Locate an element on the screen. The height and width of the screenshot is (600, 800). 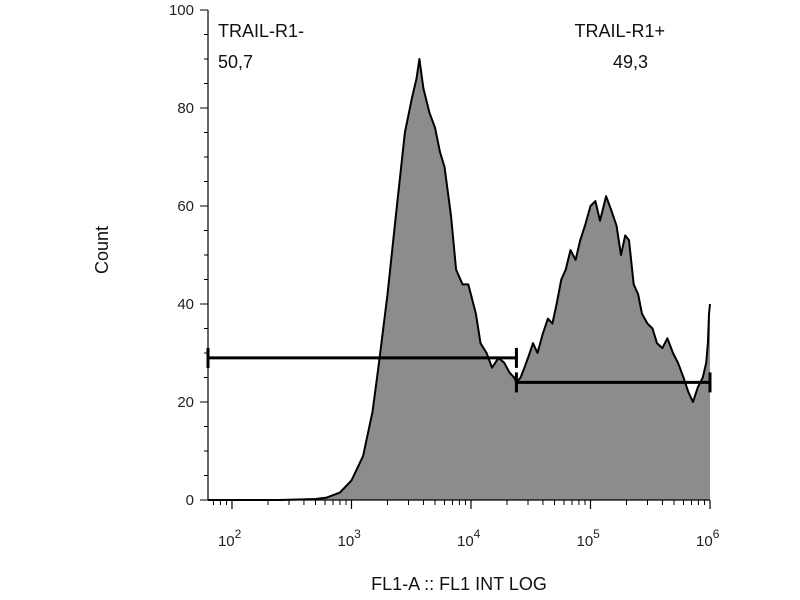
x-axis-title: FL1-A :: FL1 INT LOG is located at coordinates (459, 584).